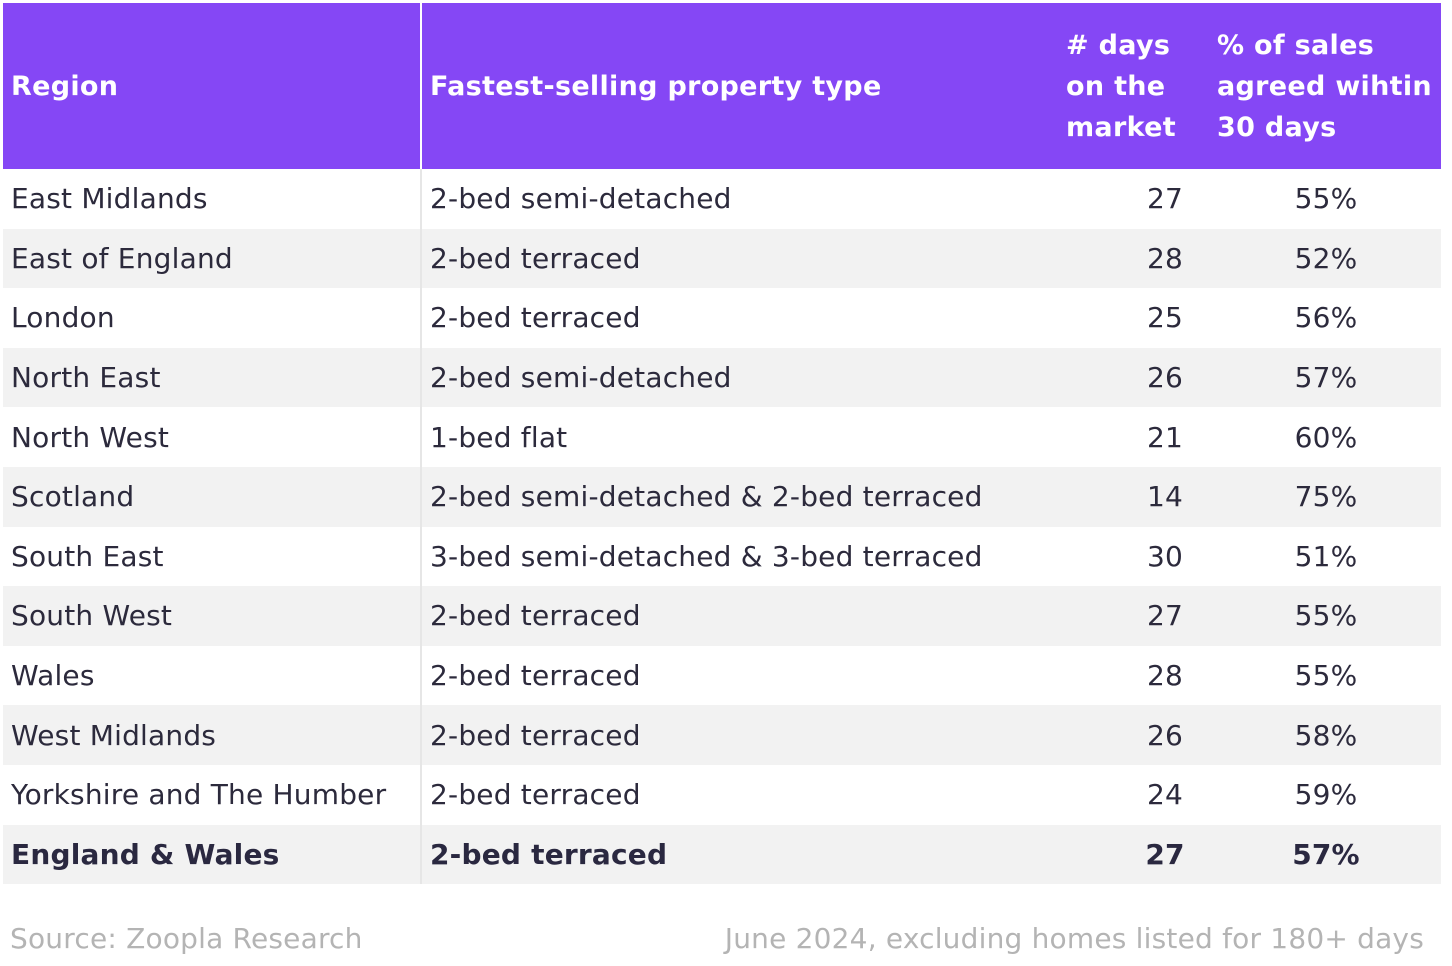 This screenshot has width=1452, height=966. I want to click on days-on-market-cell: 24, so click(1165, 795).